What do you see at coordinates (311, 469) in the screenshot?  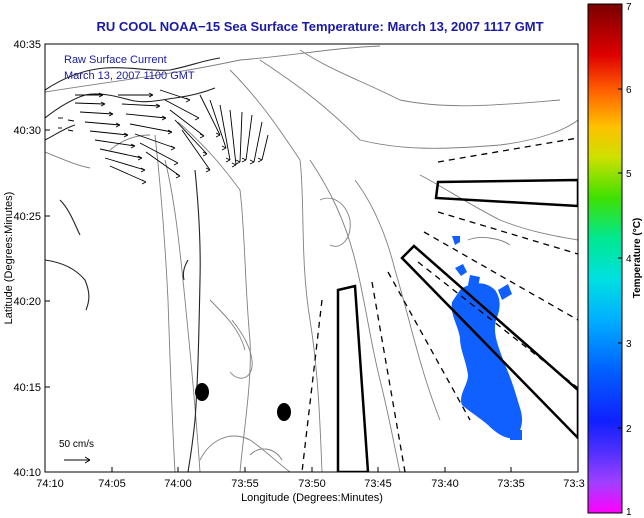 I see `x-axis` at bounding box center [311, 469].